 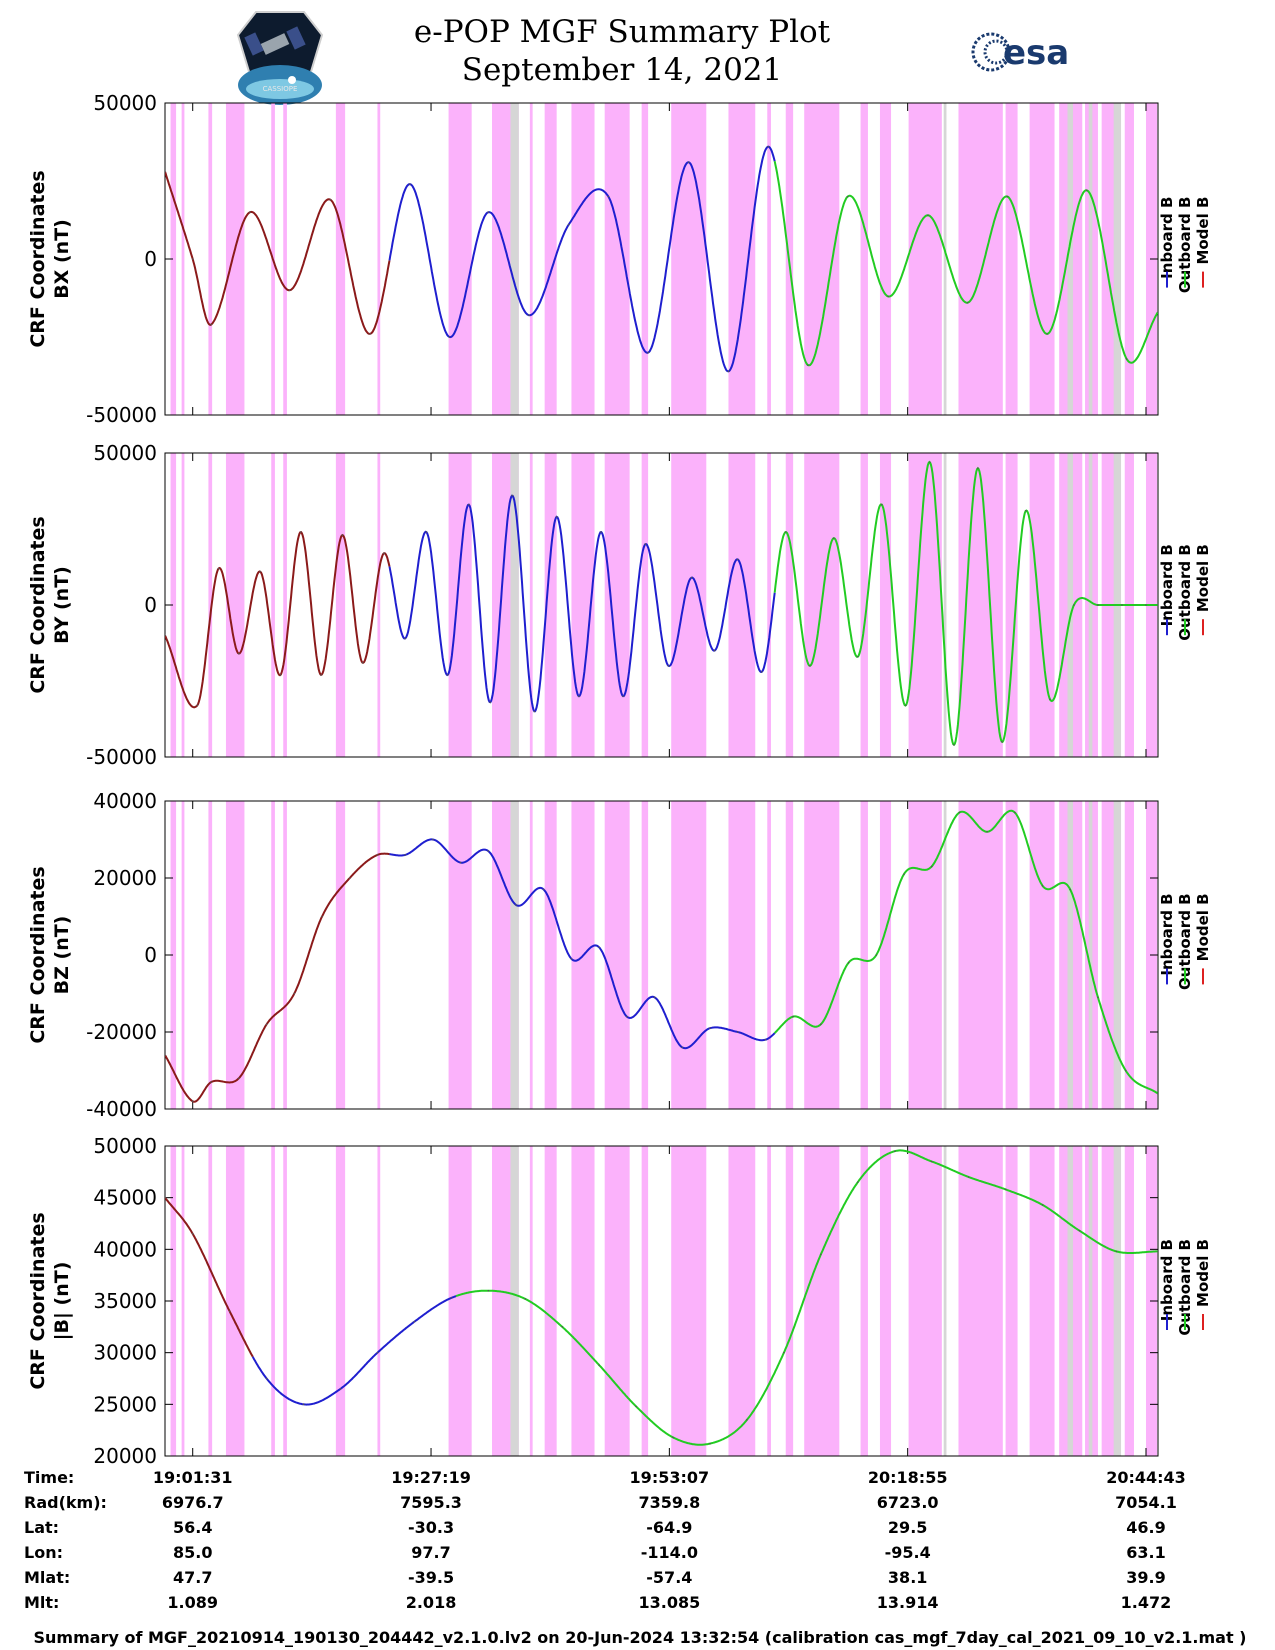 What do you see at coordinates (50, 604) in the screenshot?
I see `y-axis-label: CRF Coordinates BY (nT)` at bounding box center [50, 604].